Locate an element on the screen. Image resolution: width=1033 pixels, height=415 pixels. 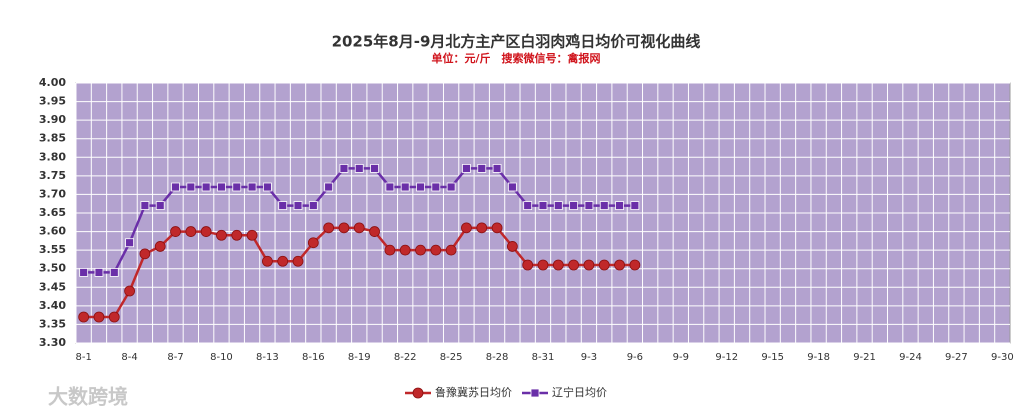
x-tick-label: 9-30 is located at coordinates (1002, 357).